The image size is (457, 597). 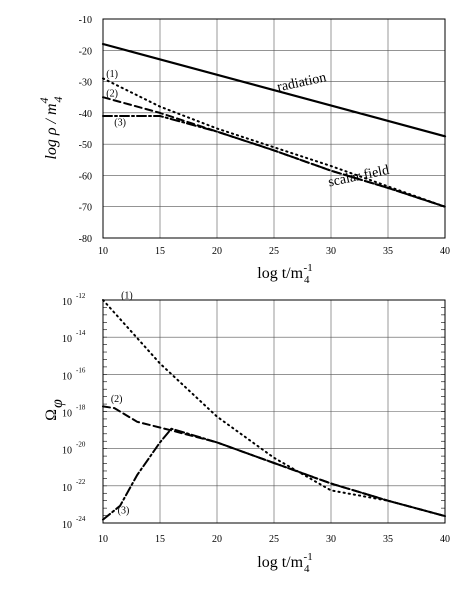 I want to click on y-tick-label: -80, so click(x=85, y=239).